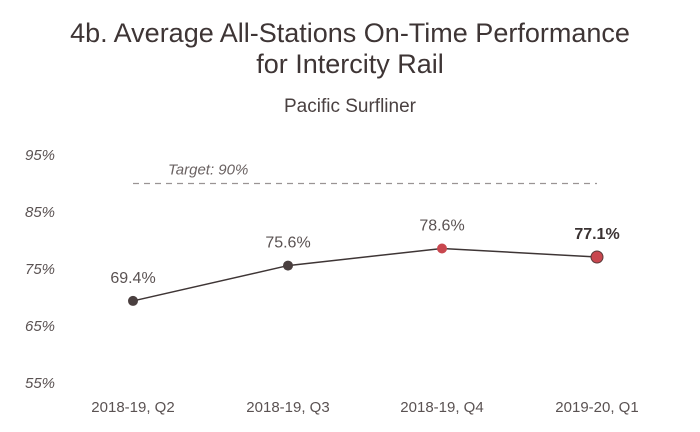 This screenshot has width=700, height=432. I want to click on x-tick-label: 2018-19, Q4, so click(441, 407).